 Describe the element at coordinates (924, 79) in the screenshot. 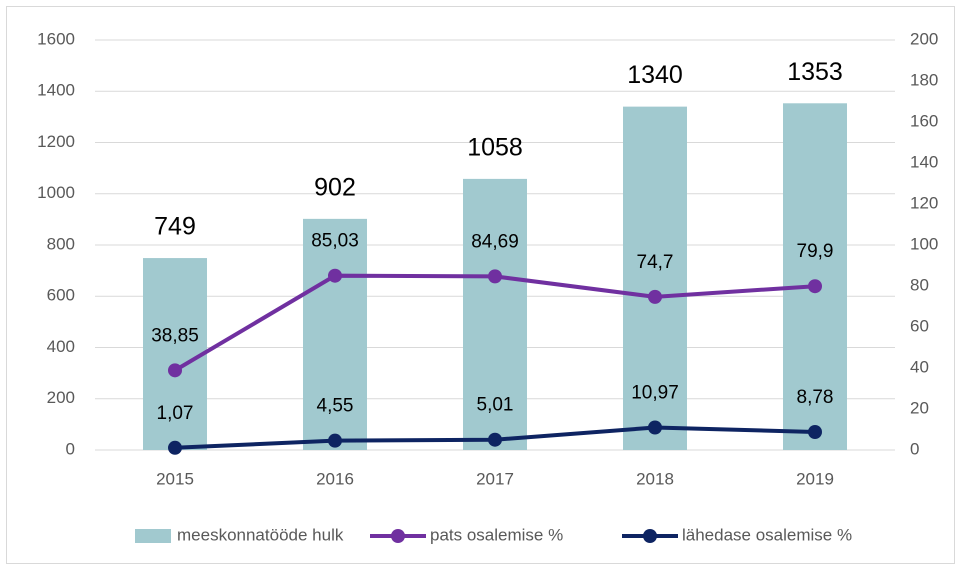

I see `y2-tick-label: 180` at that location.